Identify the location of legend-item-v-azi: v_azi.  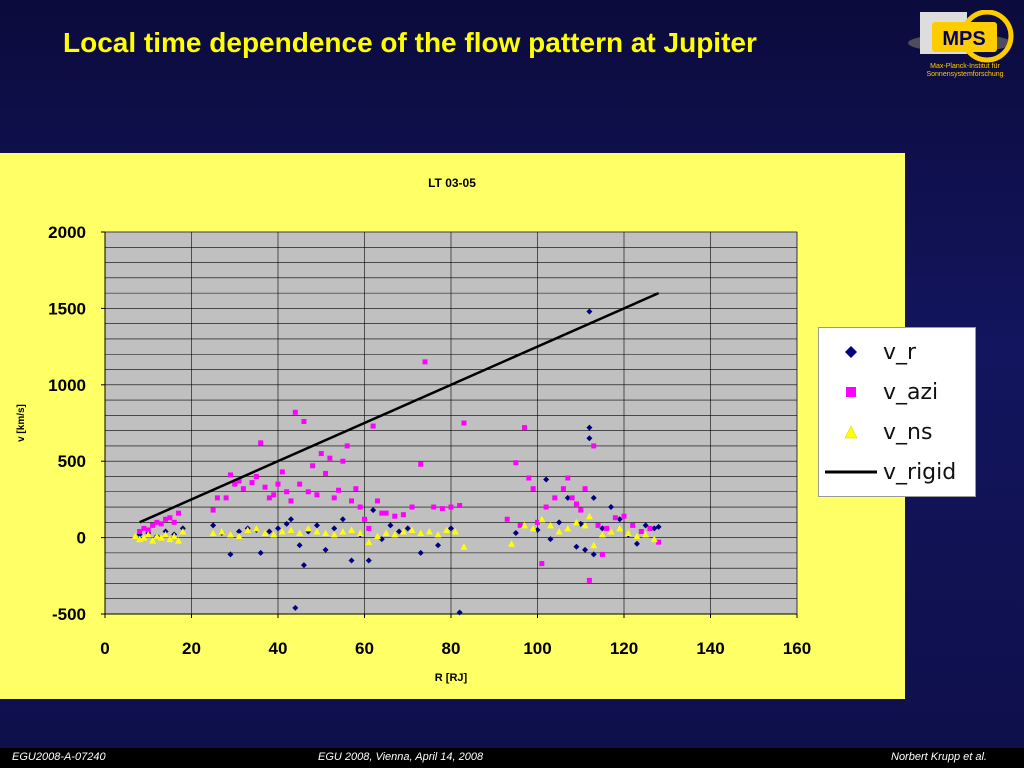
(897, 392).